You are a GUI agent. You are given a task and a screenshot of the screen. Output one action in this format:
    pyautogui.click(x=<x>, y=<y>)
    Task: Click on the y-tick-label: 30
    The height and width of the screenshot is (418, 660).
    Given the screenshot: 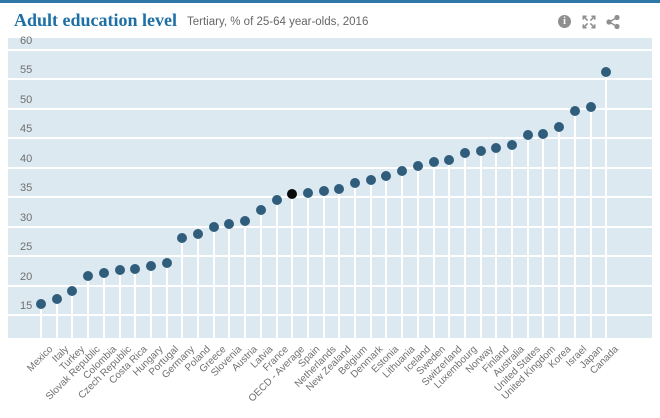 What is the action you would take?
    pyautogui.click(x=26, y=217)
    